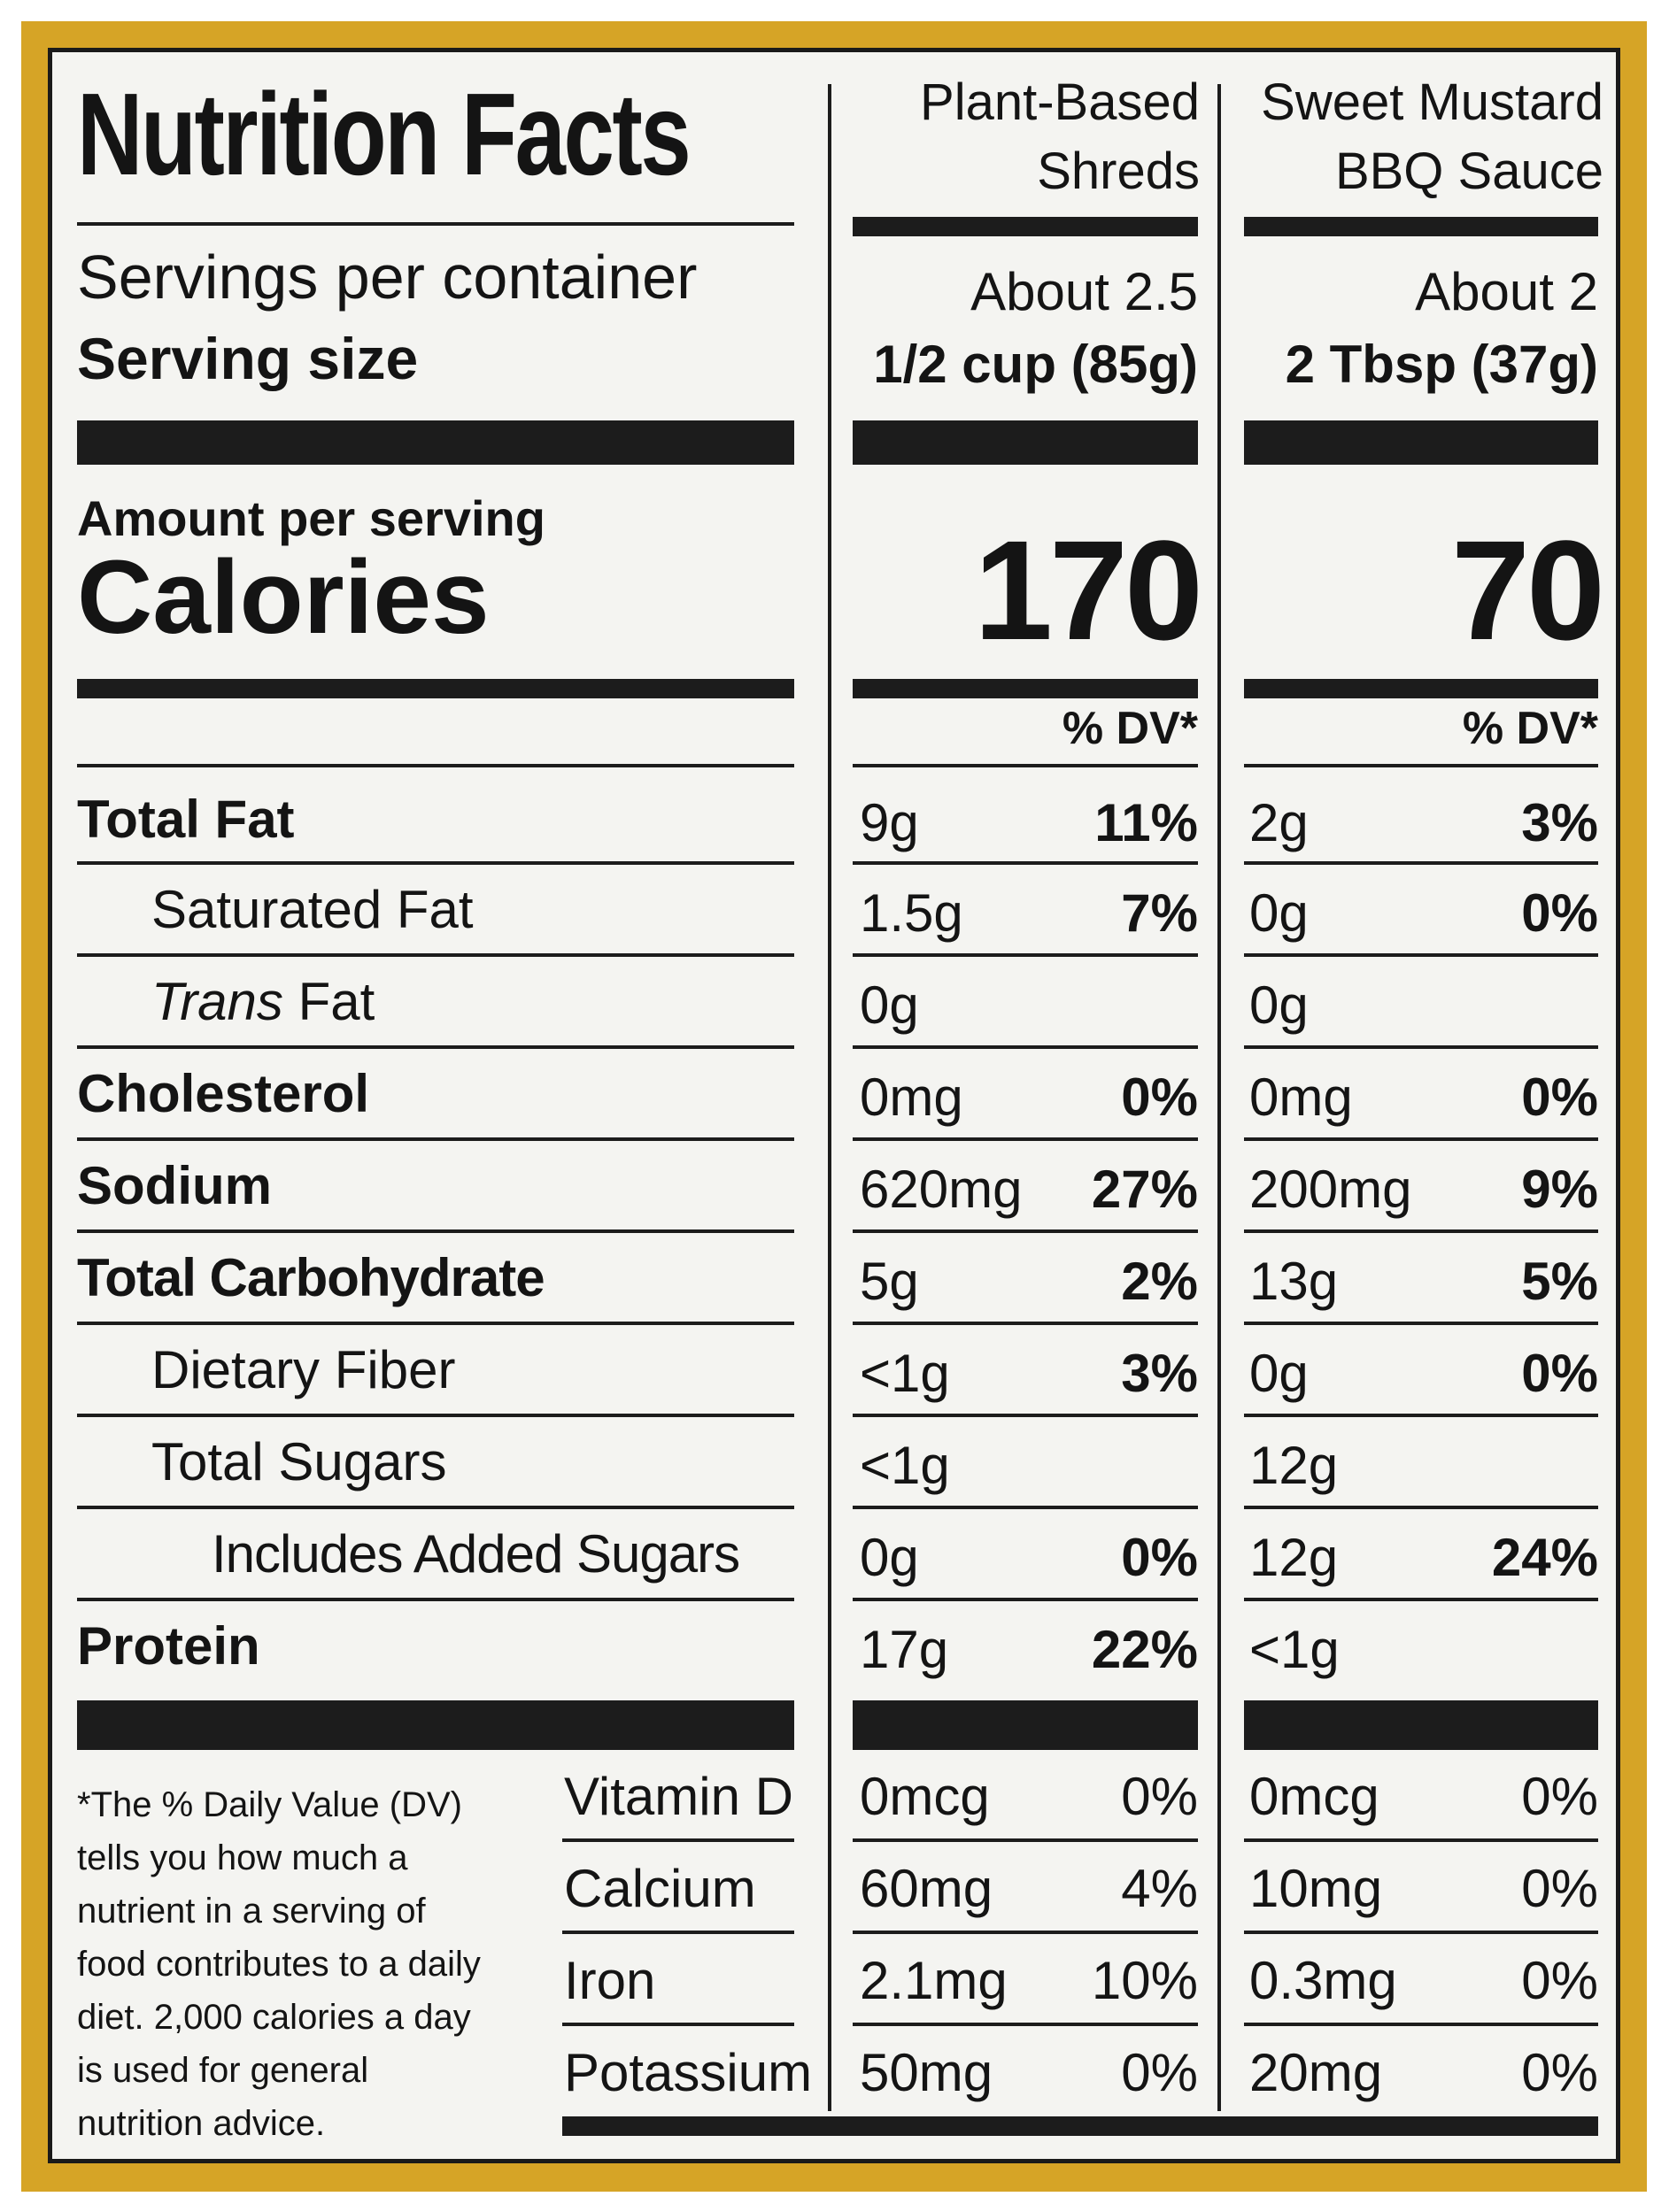 The height and width of the screenshot is (2212, 1669). I want to click on dv-header-1: % DV*, so click(1130, 728).